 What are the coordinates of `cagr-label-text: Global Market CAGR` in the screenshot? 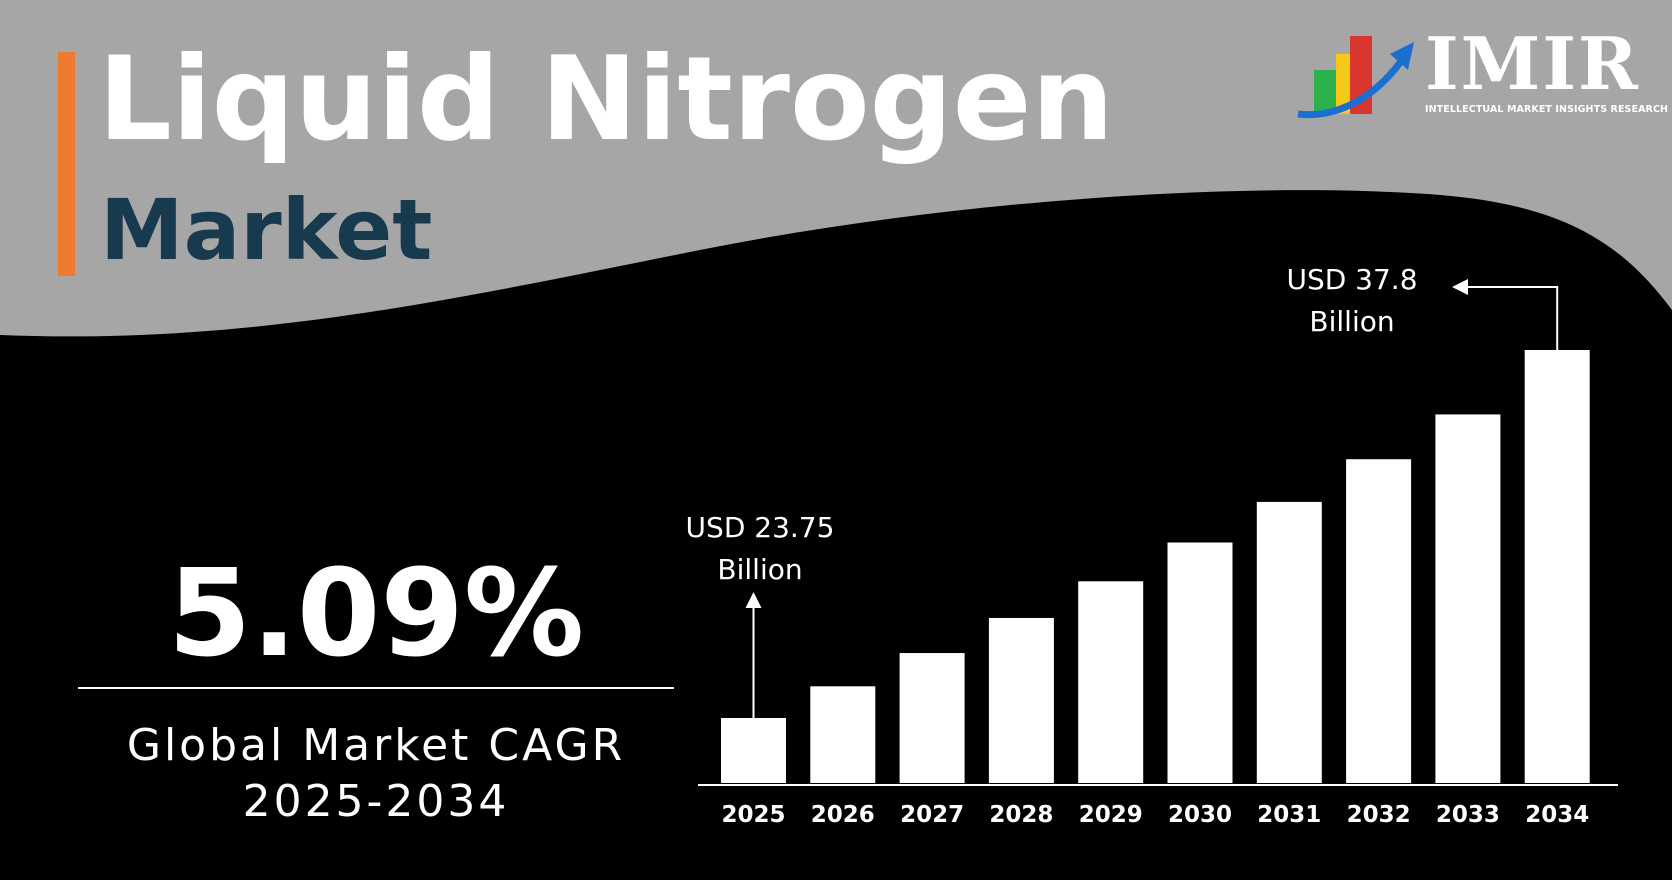 It's located at (376, 745).